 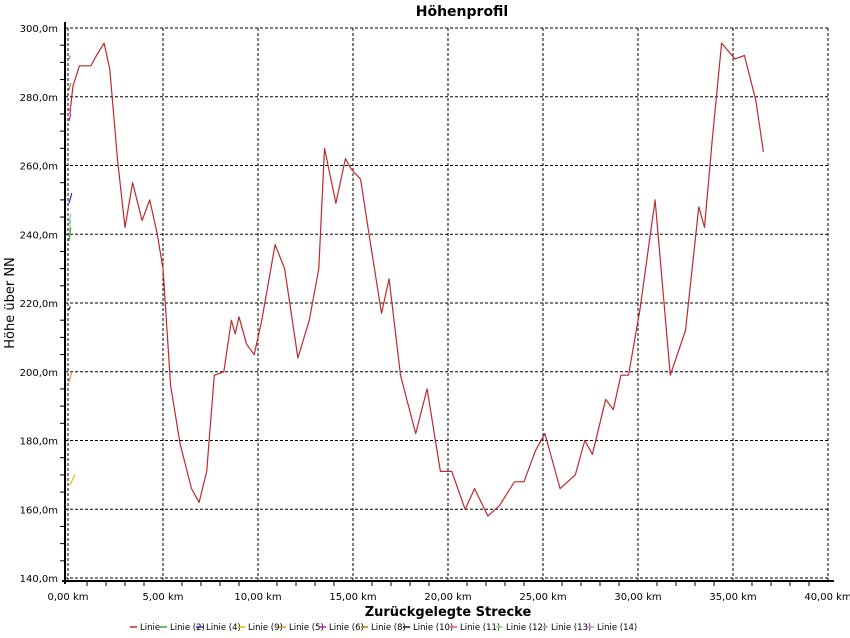 I want to click on y-tick-label: 220,0m, so click(x=39, y=304).